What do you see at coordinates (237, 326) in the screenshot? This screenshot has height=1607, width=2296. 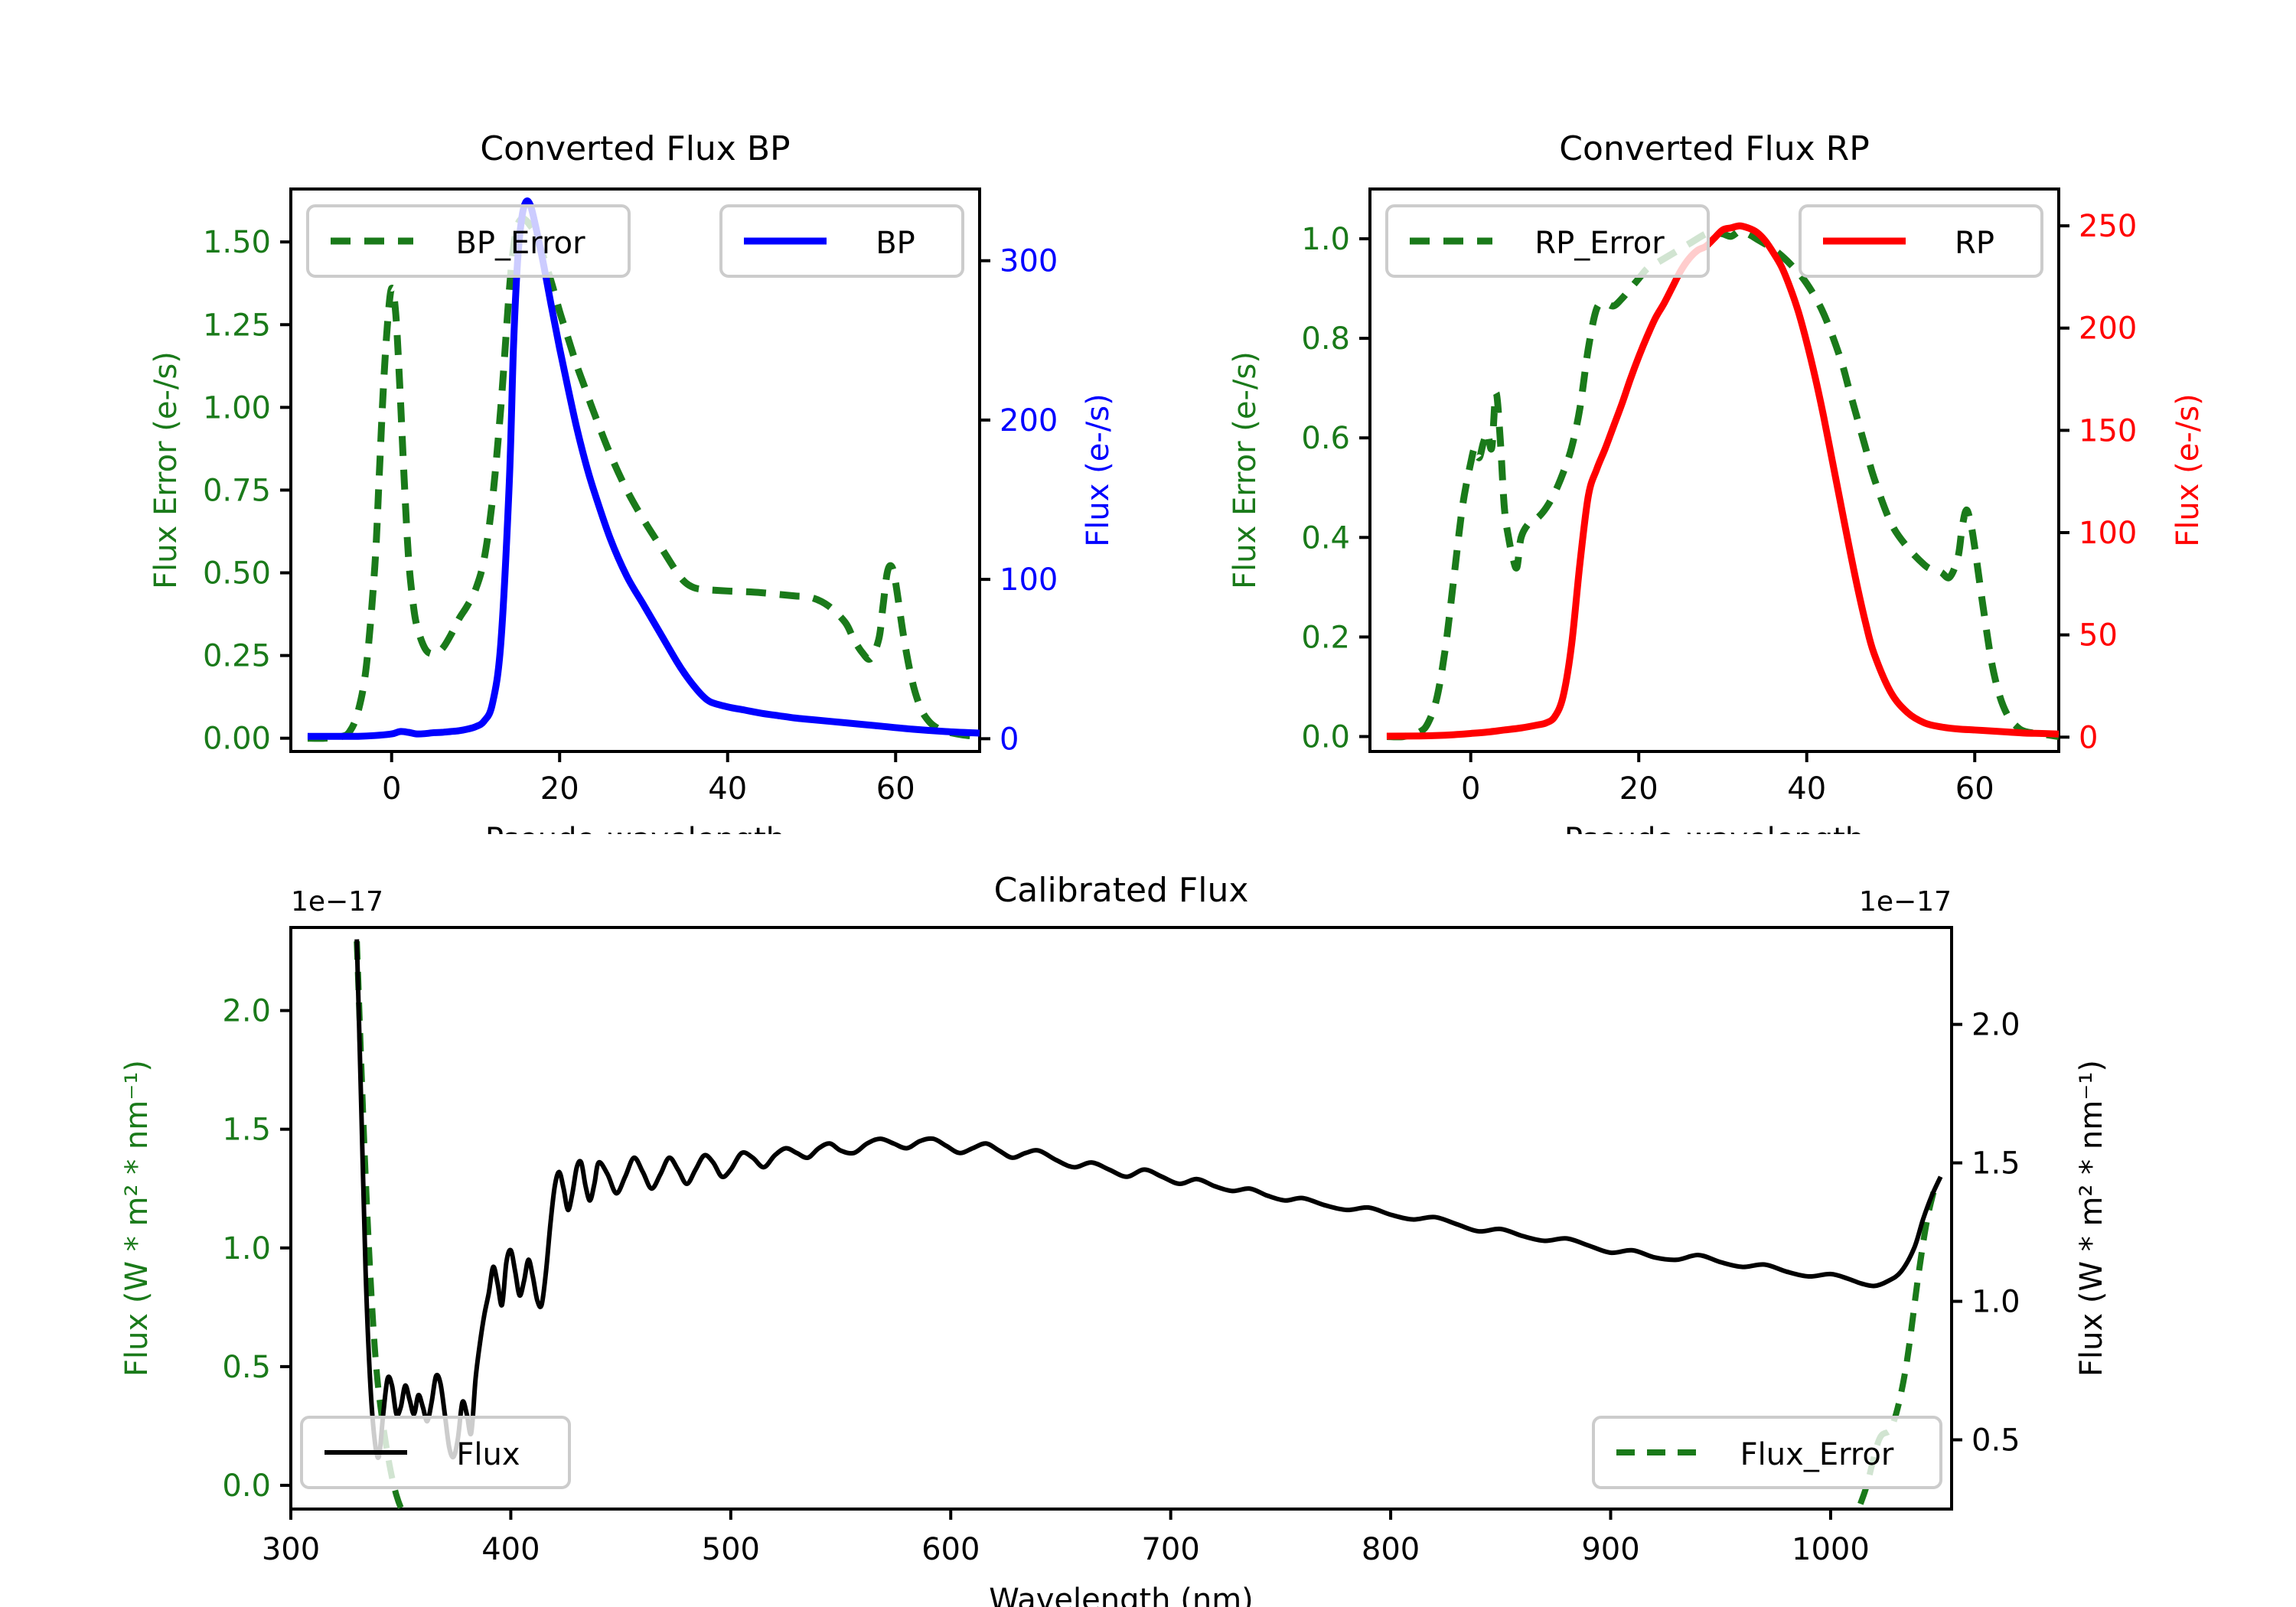 I see `y-tick-label-left: 1.25` at bounding box center [237, 326].